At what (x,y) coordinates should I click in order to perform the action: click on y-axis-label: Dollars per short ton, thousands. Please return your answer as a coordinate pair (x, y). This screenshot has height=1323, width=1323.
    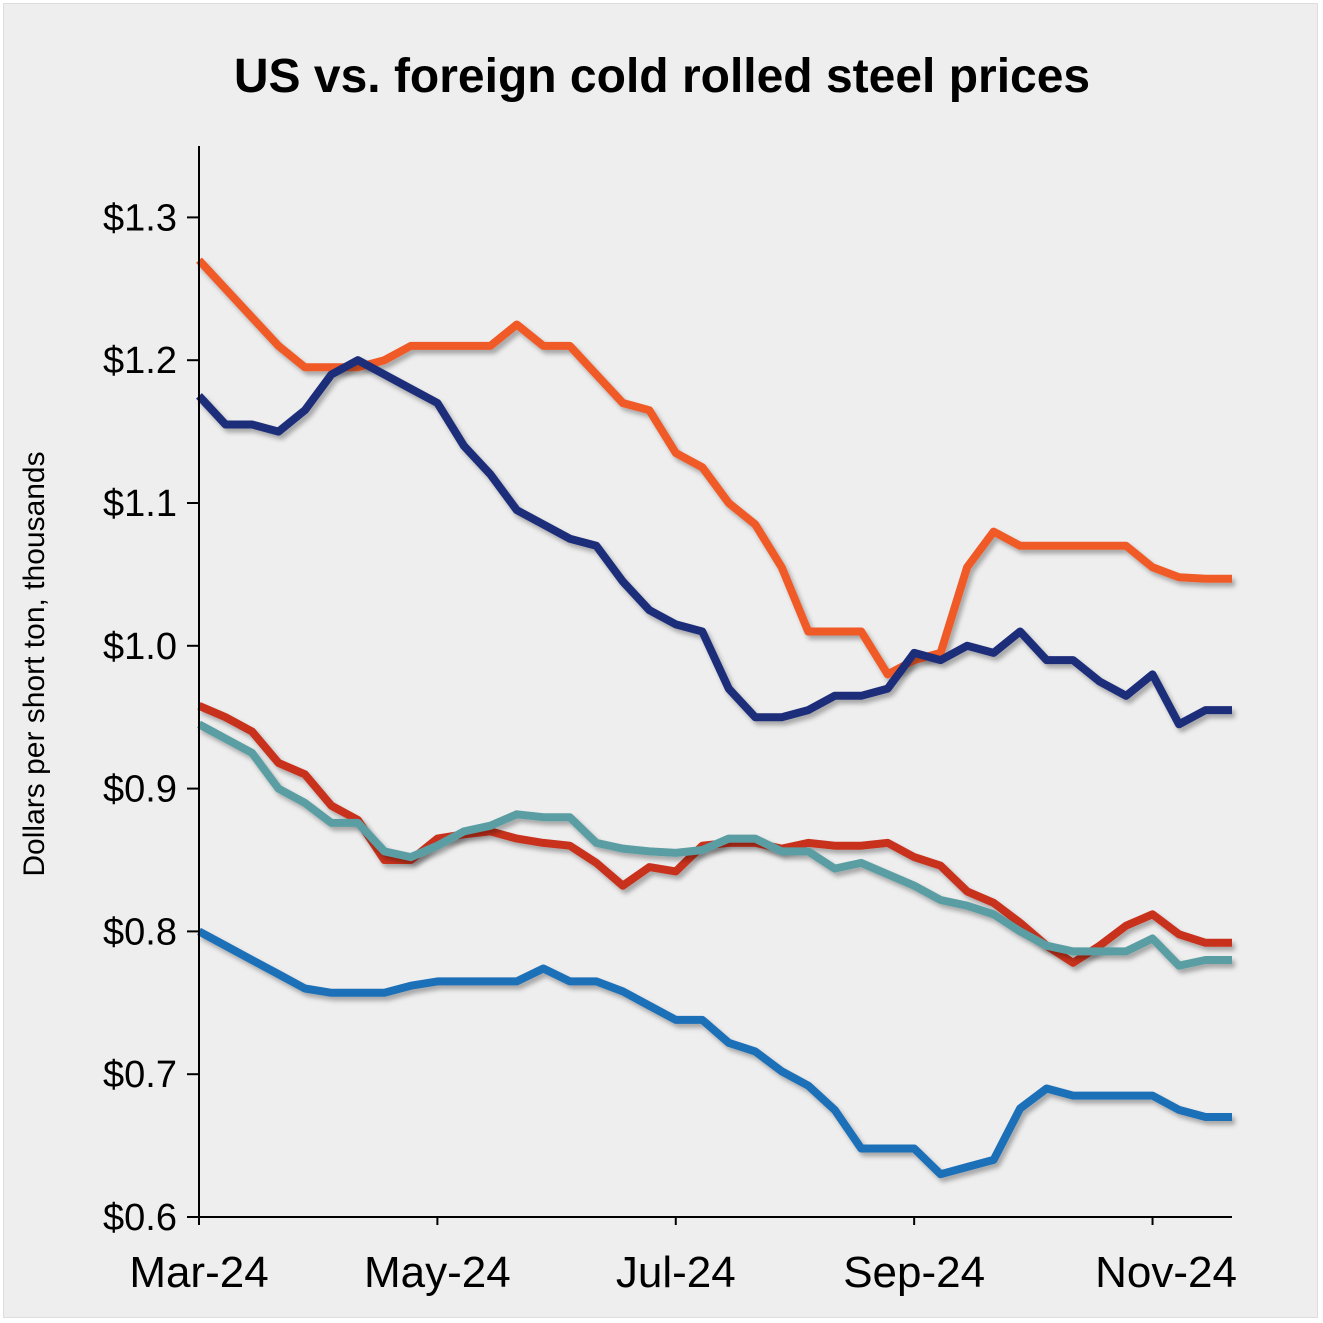
    Looking at the image, I should click on (34, 663).